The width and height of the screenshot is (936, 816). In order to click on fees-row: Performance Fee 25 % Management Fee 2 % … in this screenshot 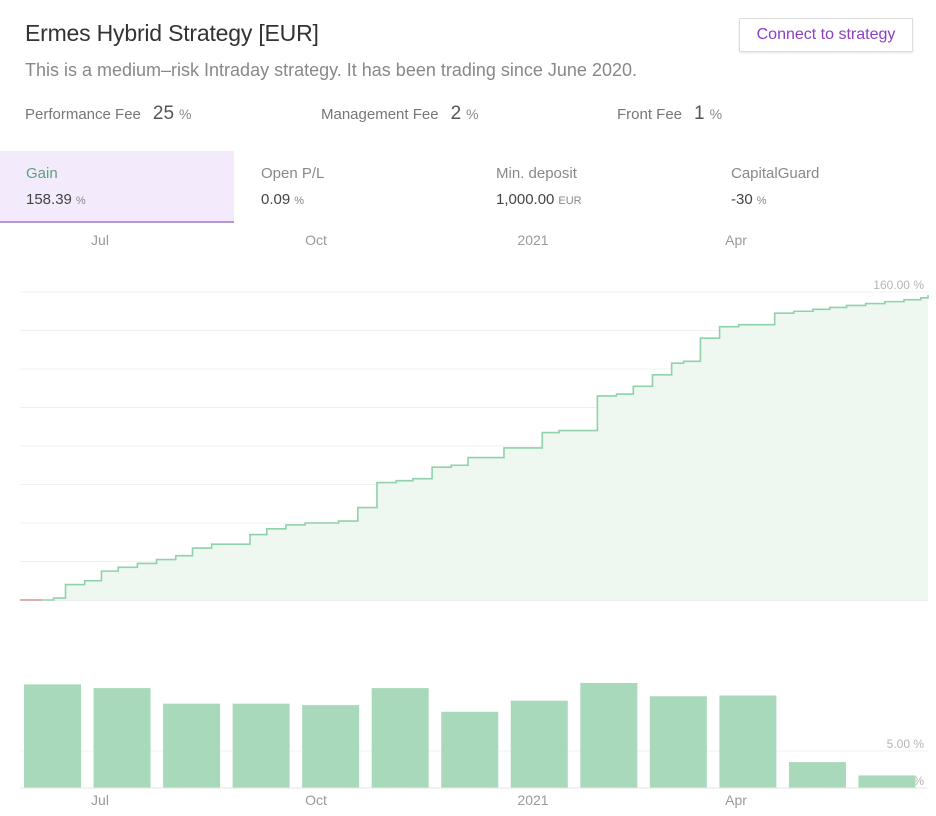, I will do `click(468, 117)`.